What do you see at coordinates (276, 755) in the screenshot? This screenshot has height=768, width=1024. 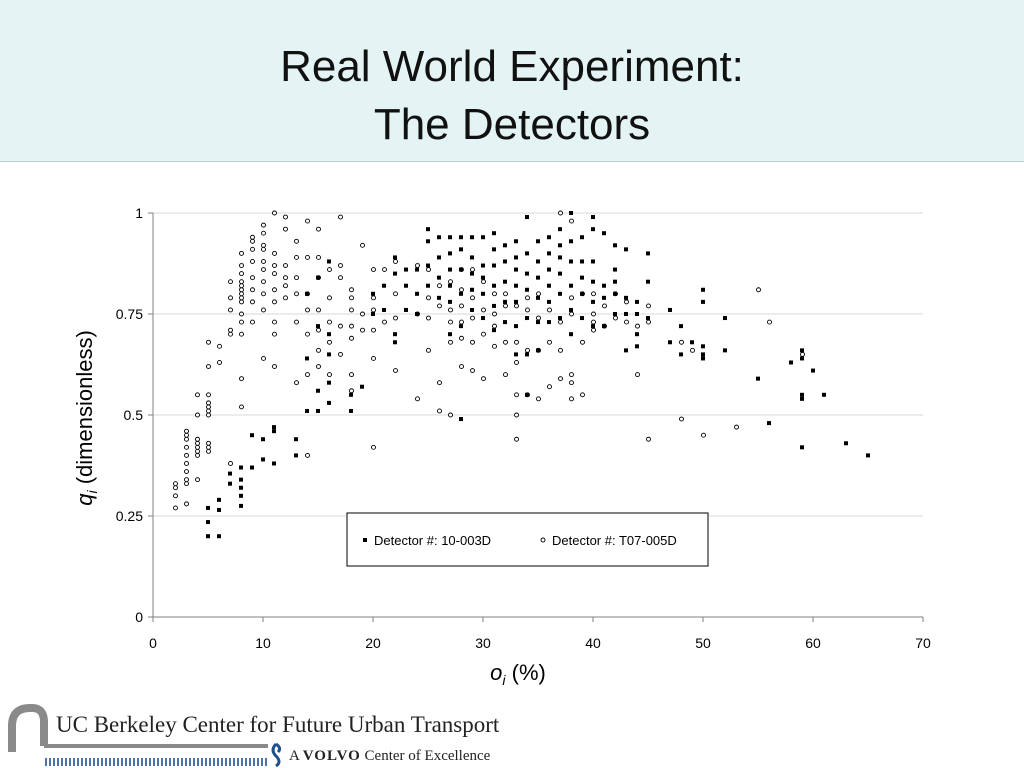 I see `logo-knot-icon` at bounding box center [276, 755].